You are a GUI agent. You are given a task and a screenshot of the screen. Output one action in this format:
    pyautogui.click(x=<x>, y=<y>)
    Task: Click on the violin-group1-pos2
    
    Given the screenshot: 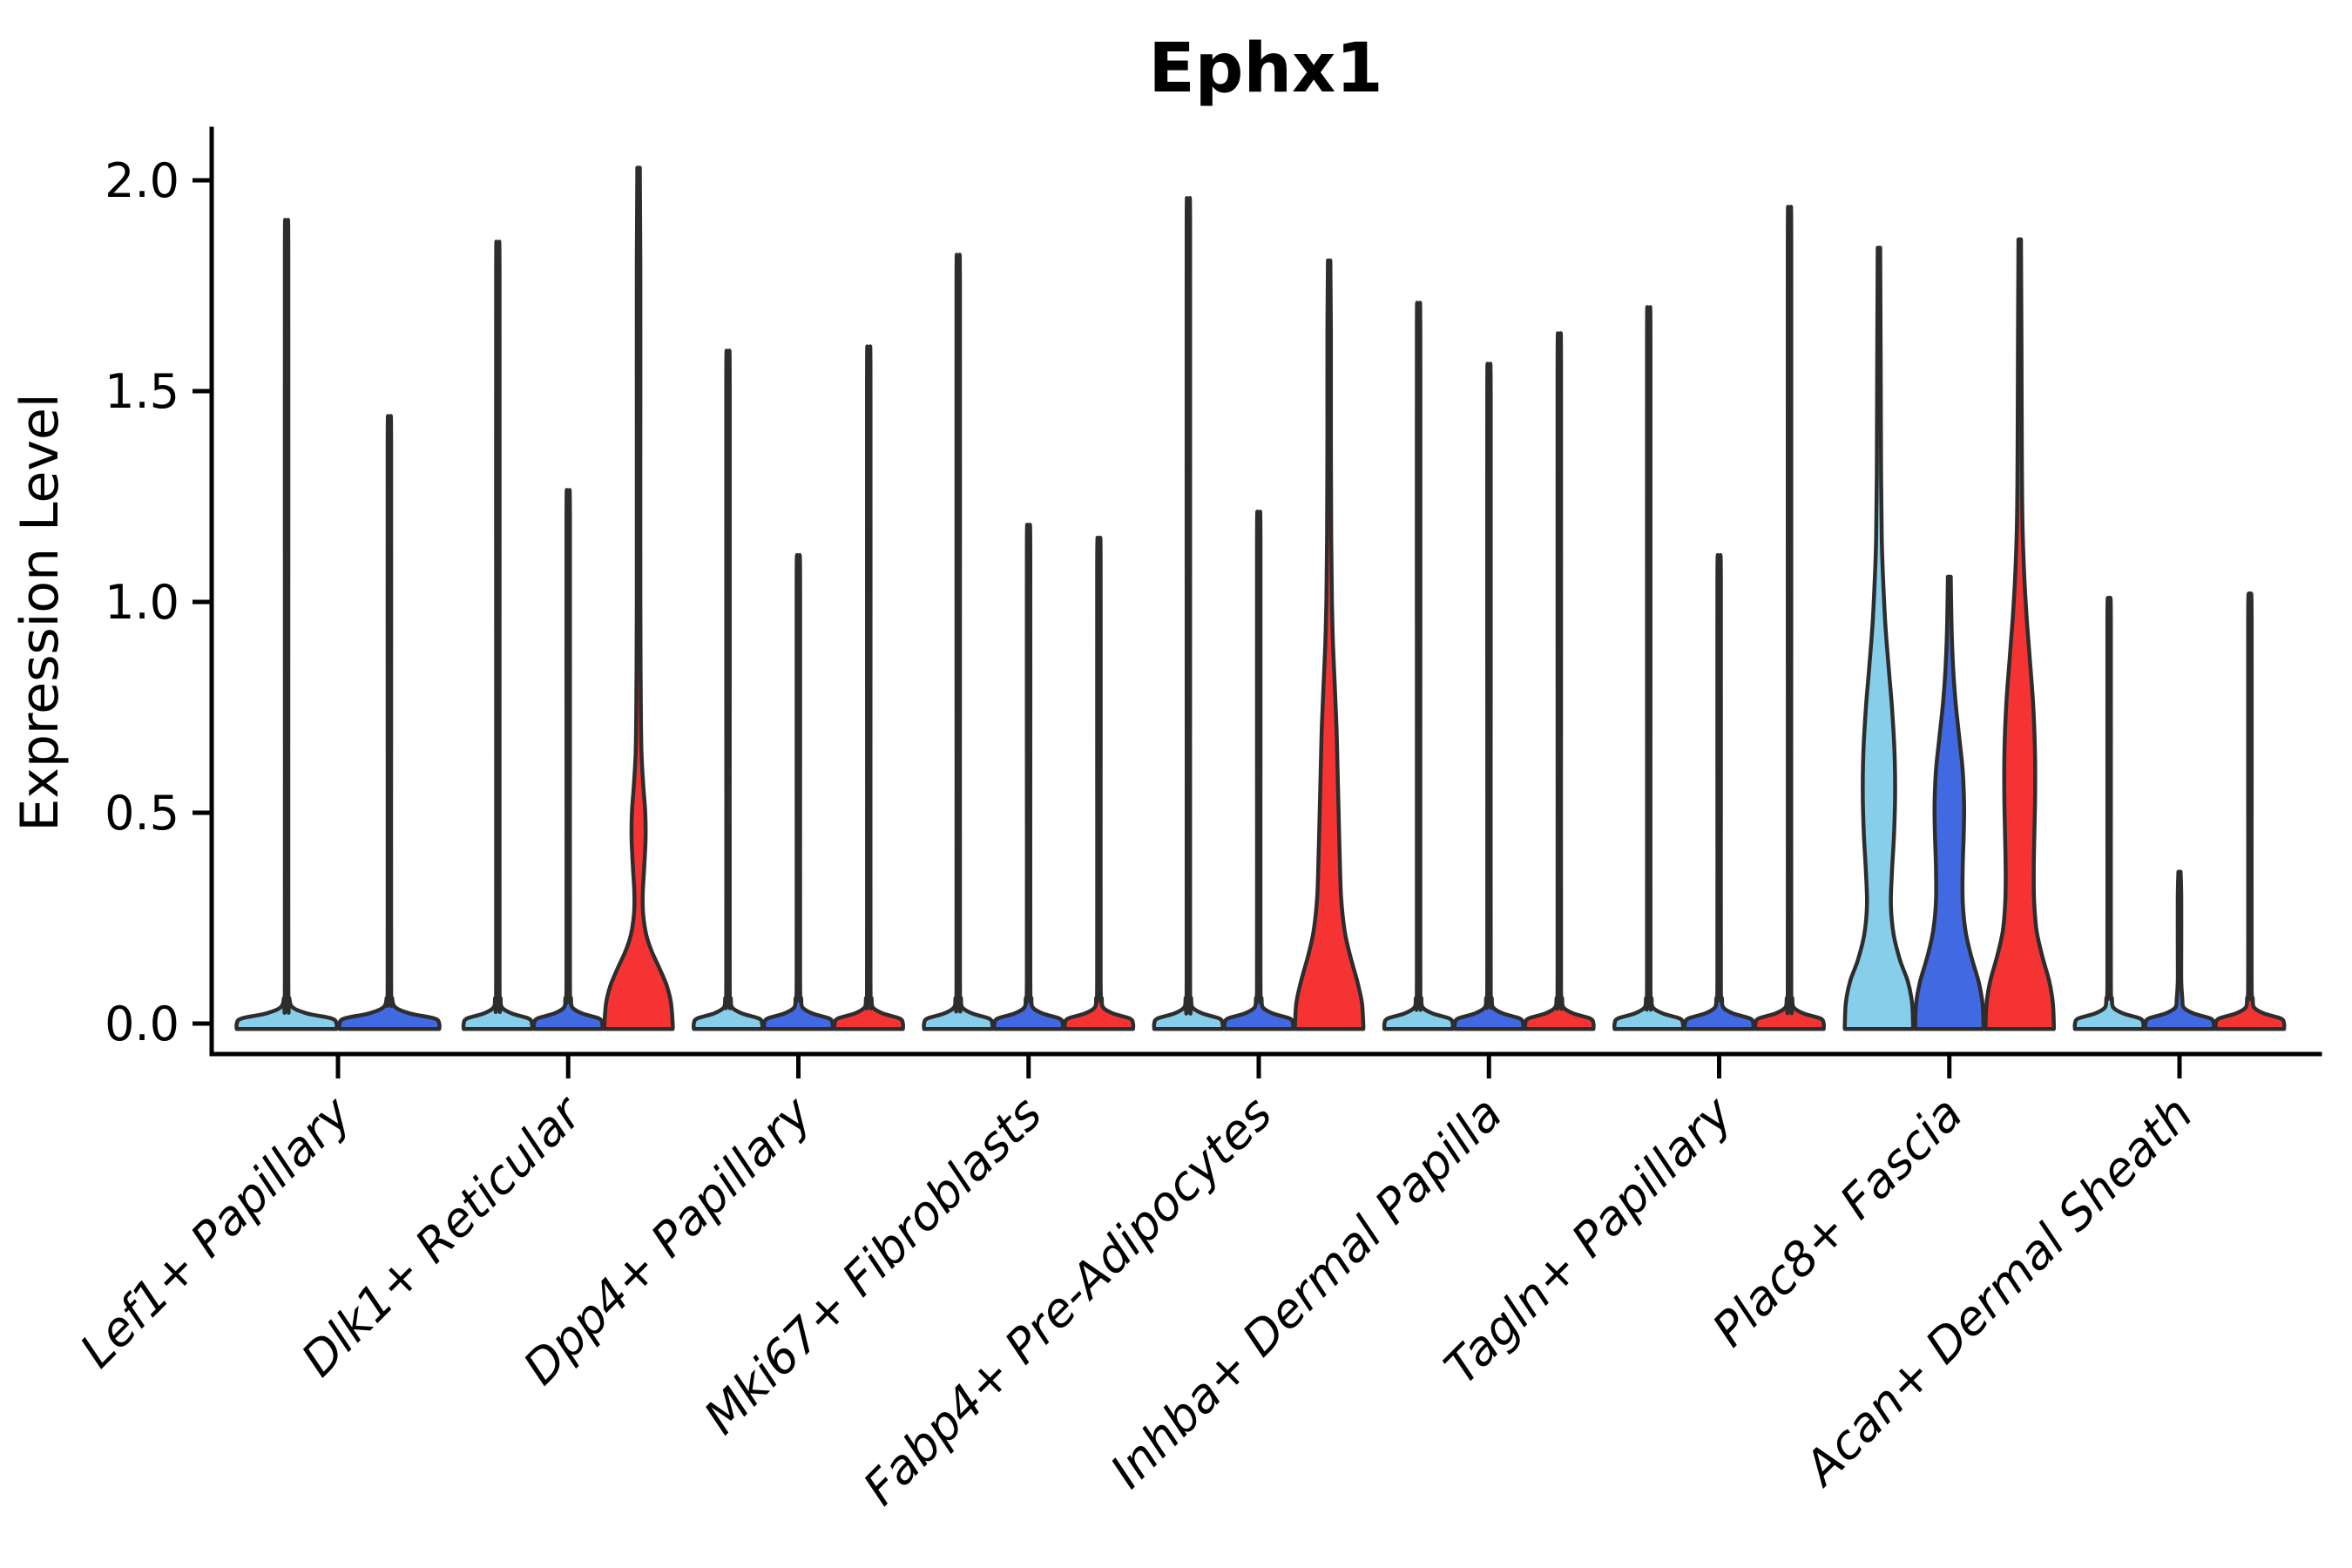 What is the action you would take?
    pyautogui.click(x=389, y=722)
    